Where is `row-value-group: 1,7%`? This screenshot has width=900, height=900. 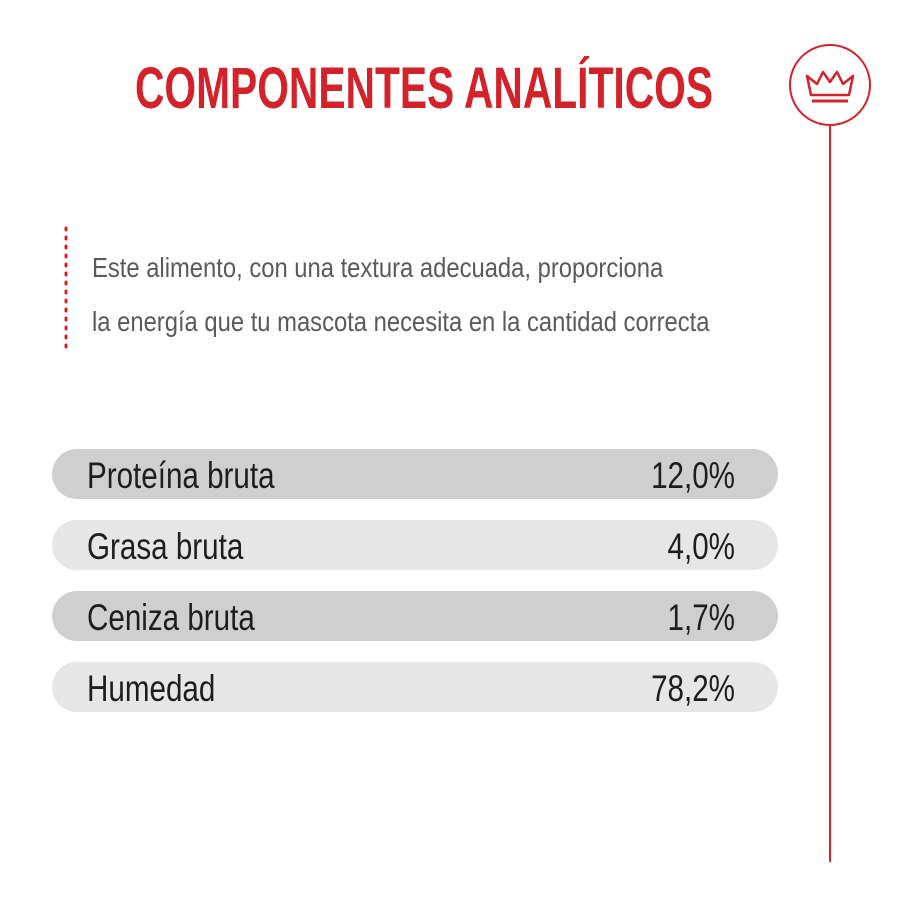
row-value-group: 1,7% is located at coordinates (701, 618).